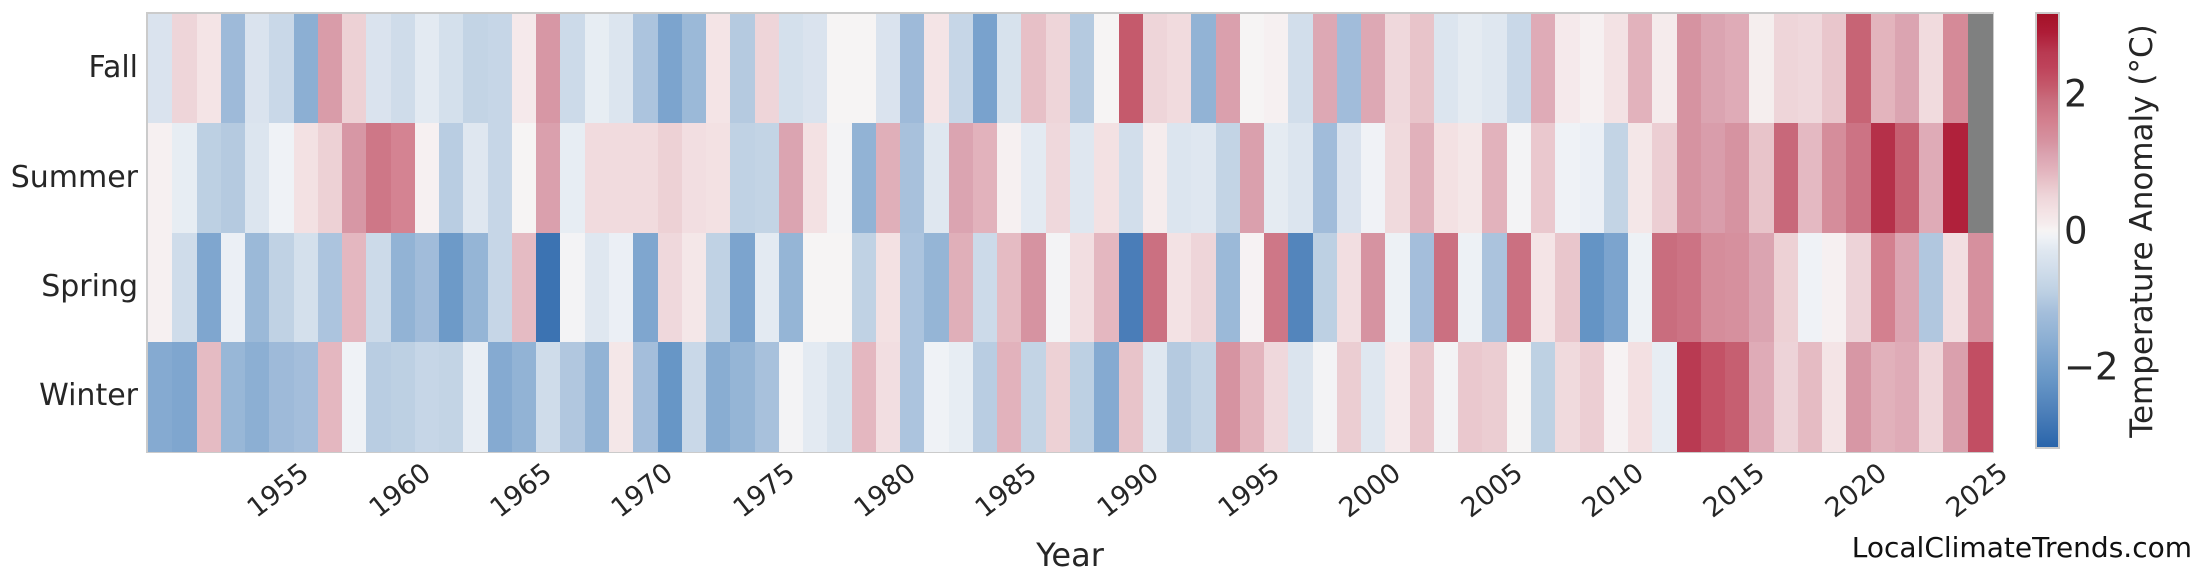  I want to click on colorbar-tick-label: −2, so click(2091, 367).